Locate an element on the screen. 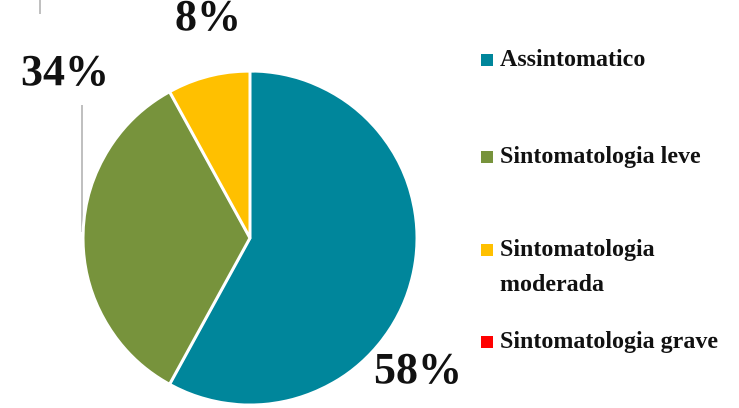 This screenshot has height=408, width=739. legend-label: Sintomatologia leve is located at coordinates (600, 156).